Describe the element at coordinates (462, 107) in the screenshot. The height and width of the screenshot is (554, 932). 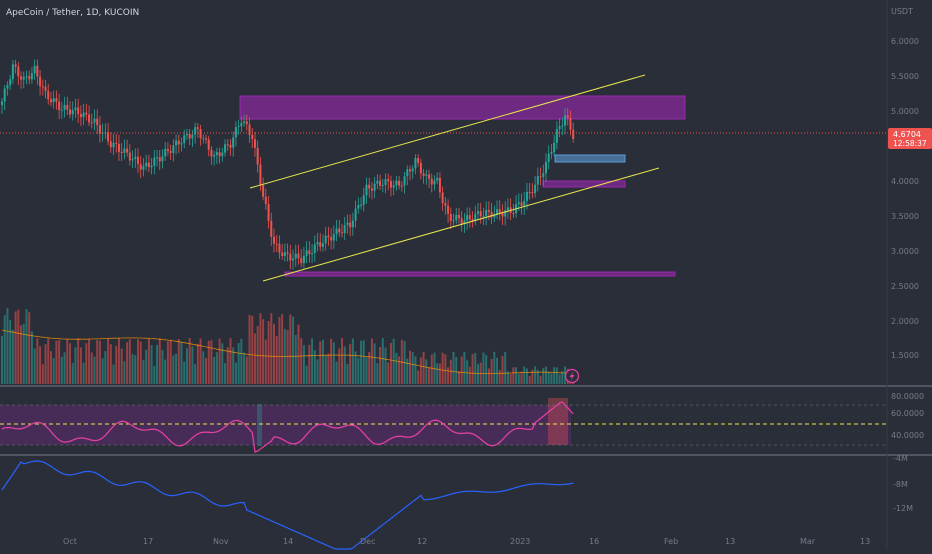
I see `resistance-zone` at that location.